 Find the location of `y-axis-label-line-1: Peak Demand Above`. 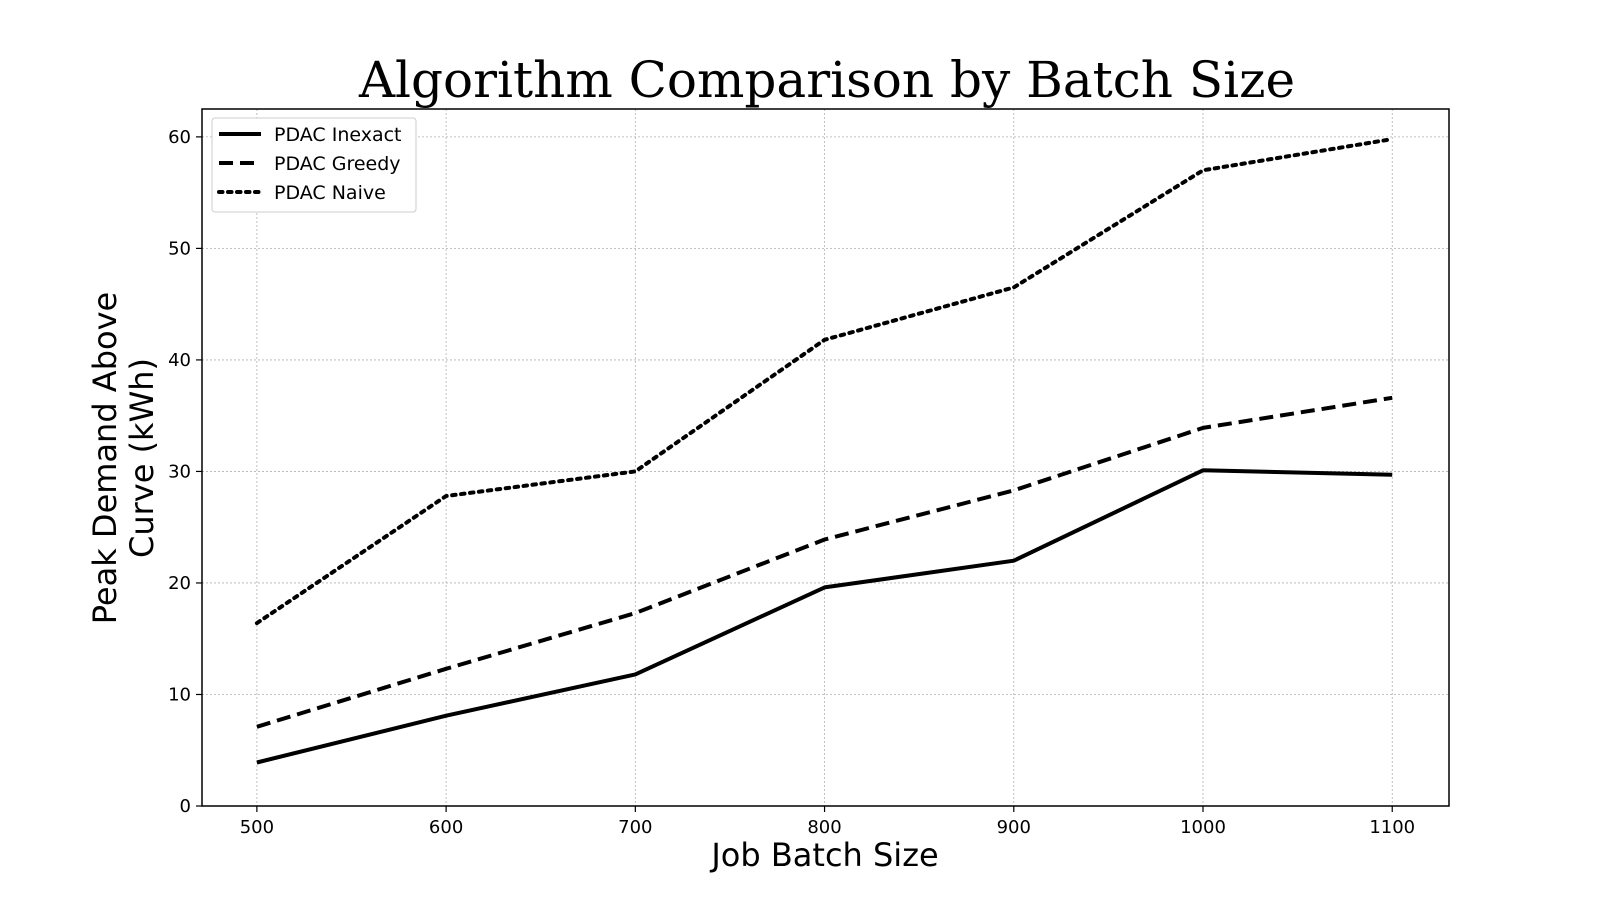

y-axis-label-line-1: Peak Demand Above is located at coordinates (105, 458).